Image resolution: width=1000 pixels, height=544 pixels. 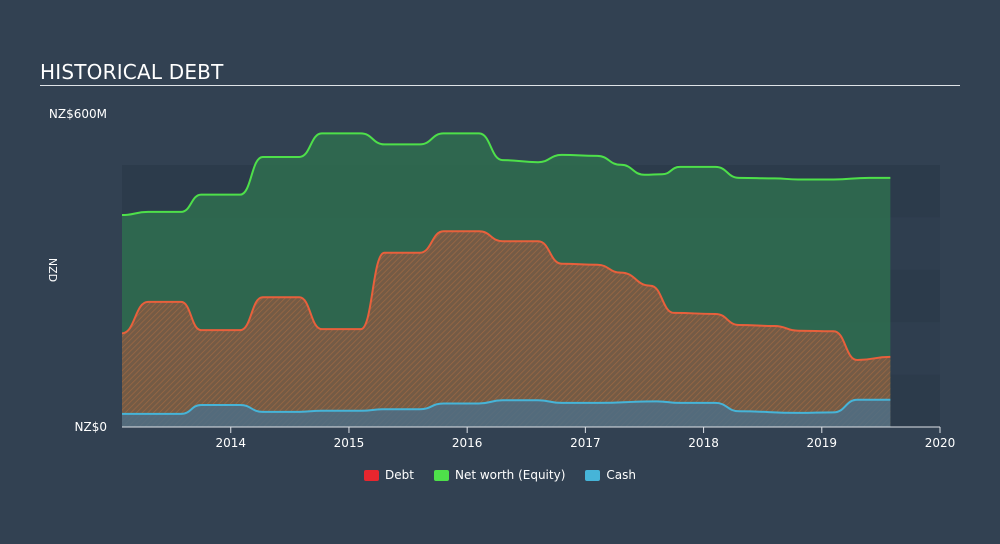 What do you see at coordinates (399, 475) in the screenshot?
I see `legend-label: Debt` at bounding box center [399, 475].